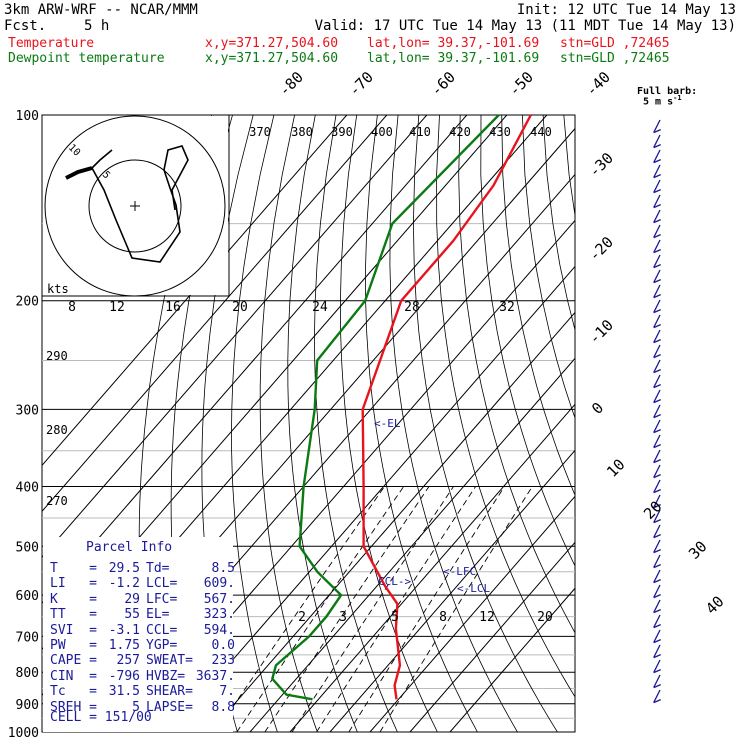 The width and height of the screenshot is (740, 740). I want to click on parcel-info-row: LI = -1.2 LCL= 609., so click(142, 583).